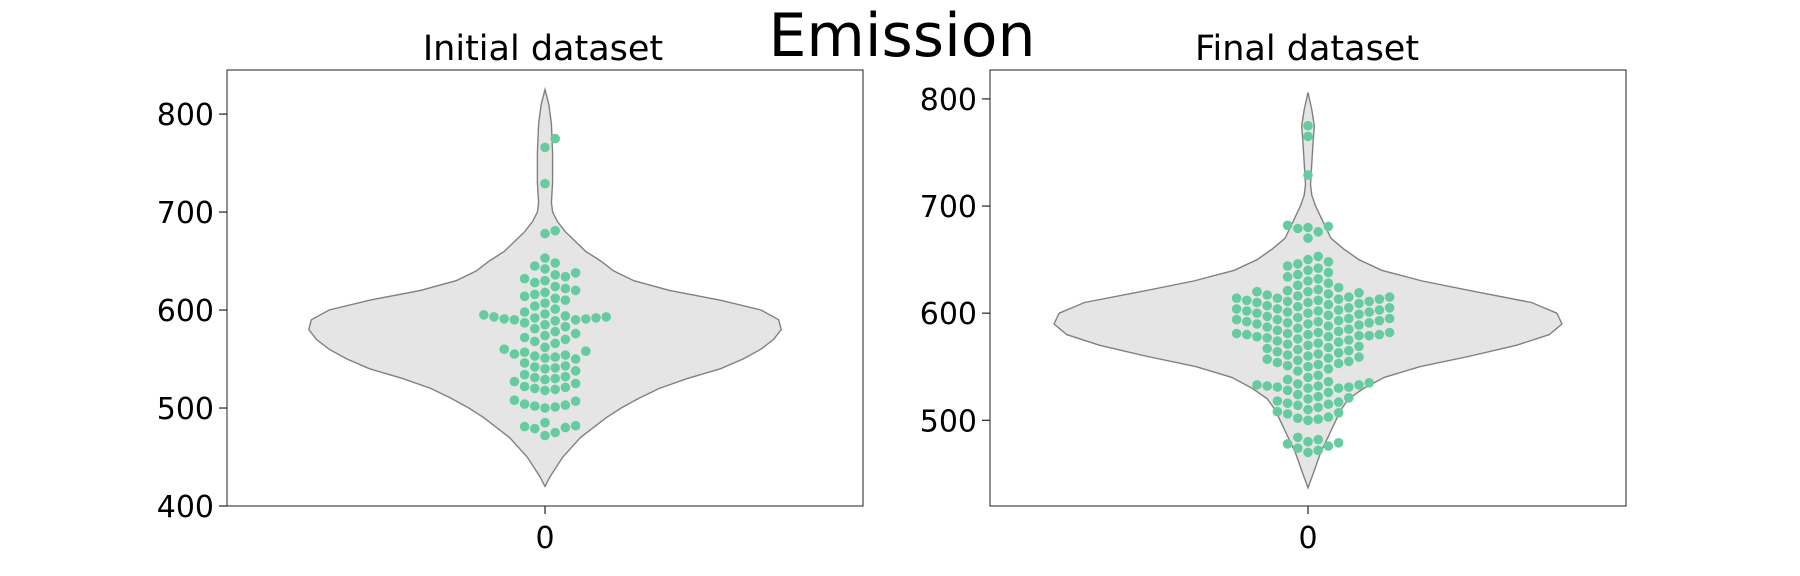 The image size is (1800, 576). What do you see at coordinates (185, 311) in the screenshot?
I see `initial-dataset-y-tick-label: 600` at bounding box center [185, 311].